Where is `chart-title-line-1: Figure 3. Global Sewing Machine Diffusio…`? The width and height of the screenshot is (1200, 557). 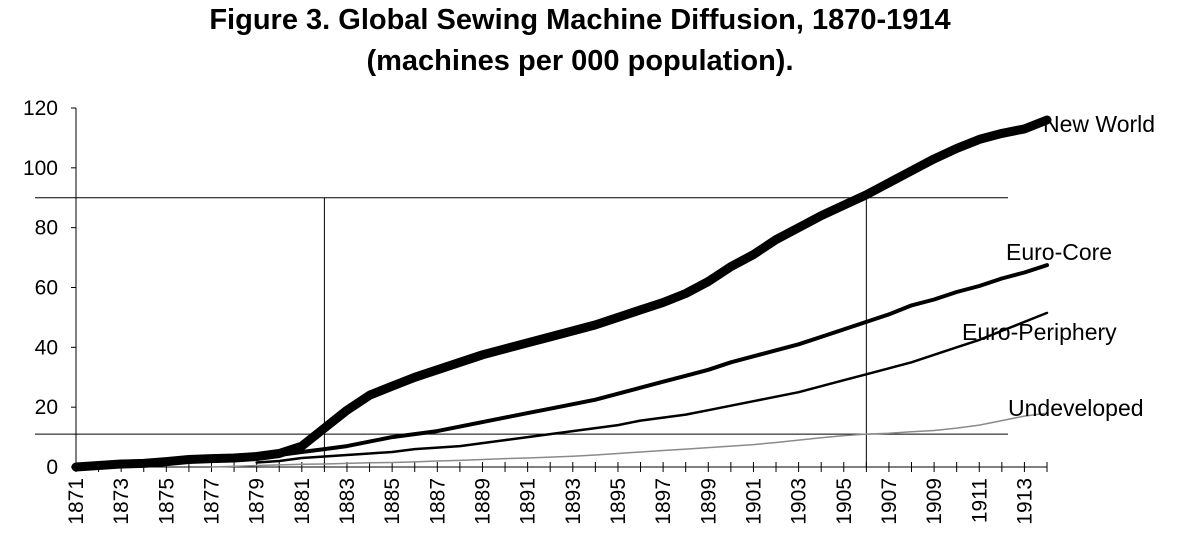 chart-title-line-1: Figure 3. Global Sewing Machine Diffusio… is located at coordinates (580, 20).